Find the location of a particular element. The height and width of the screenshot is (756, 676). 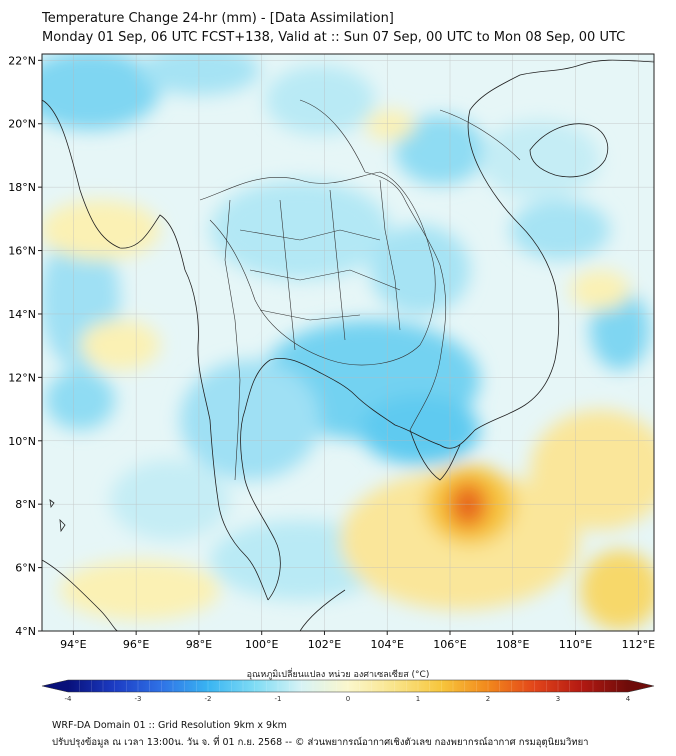

lon-tick-label: 100°E is located at coordinates (261, 644).